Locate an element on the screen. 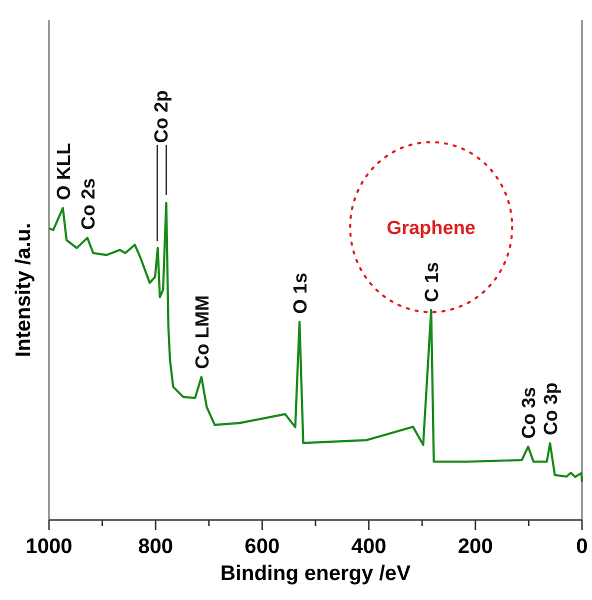 The image size is (592, 600). annotation: Graphene is located at coordinates (431, 229).